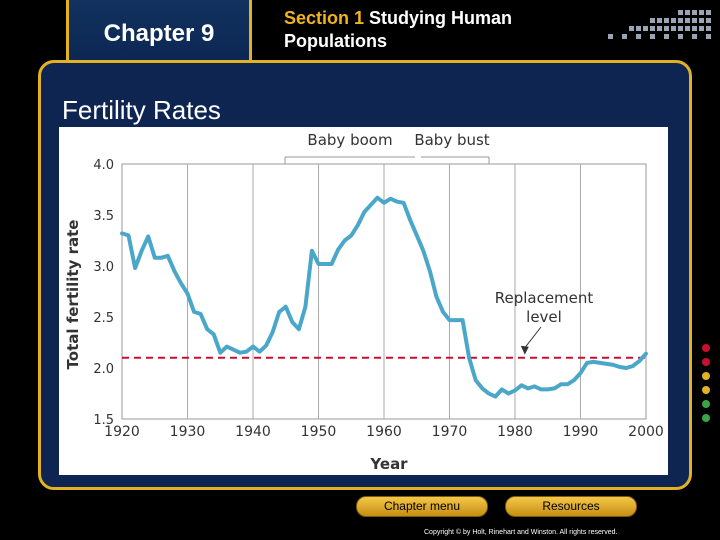 This screenshot has width=720, height=540. I want to click on chapter-menu-button: Chapter menu, so click(422, 506).